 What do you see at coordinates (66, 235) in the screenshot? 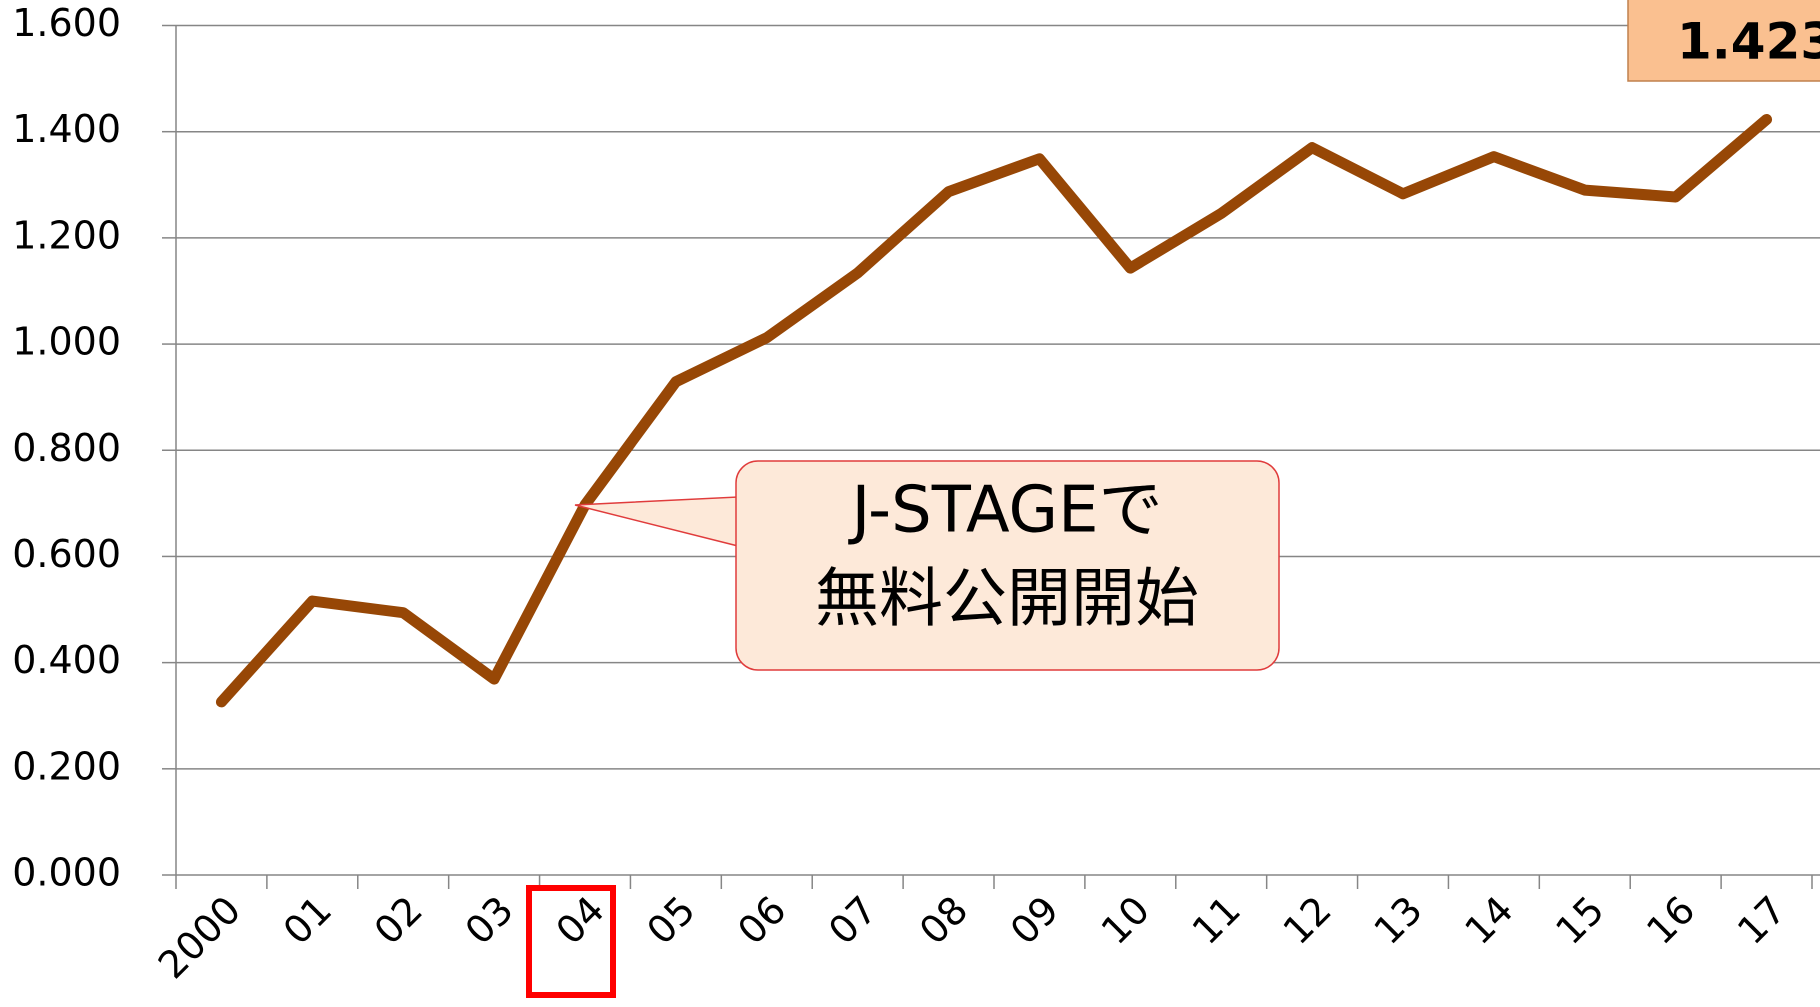
I see `y-tick-label: 1.200` at bounding box center [66, 235].